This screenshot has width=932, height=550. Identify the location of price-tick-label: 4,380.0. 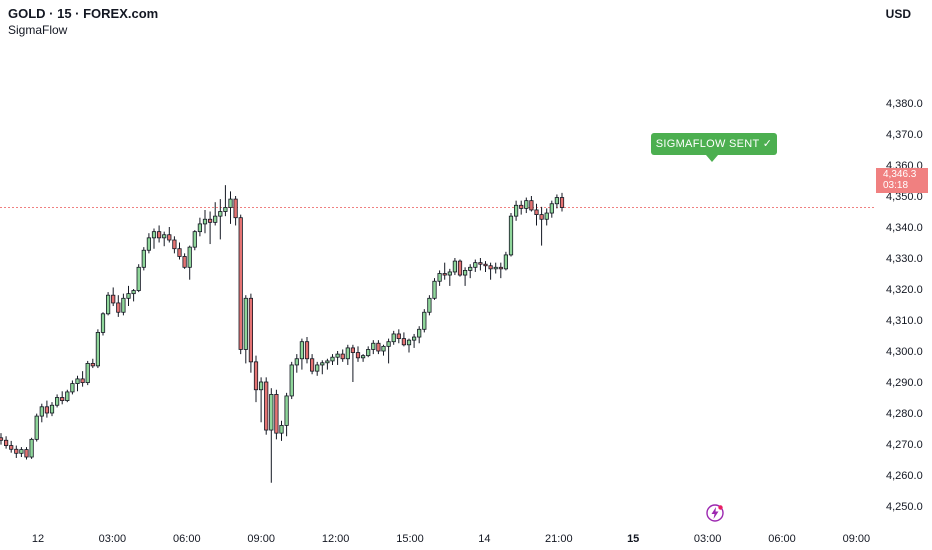
(904, 104).